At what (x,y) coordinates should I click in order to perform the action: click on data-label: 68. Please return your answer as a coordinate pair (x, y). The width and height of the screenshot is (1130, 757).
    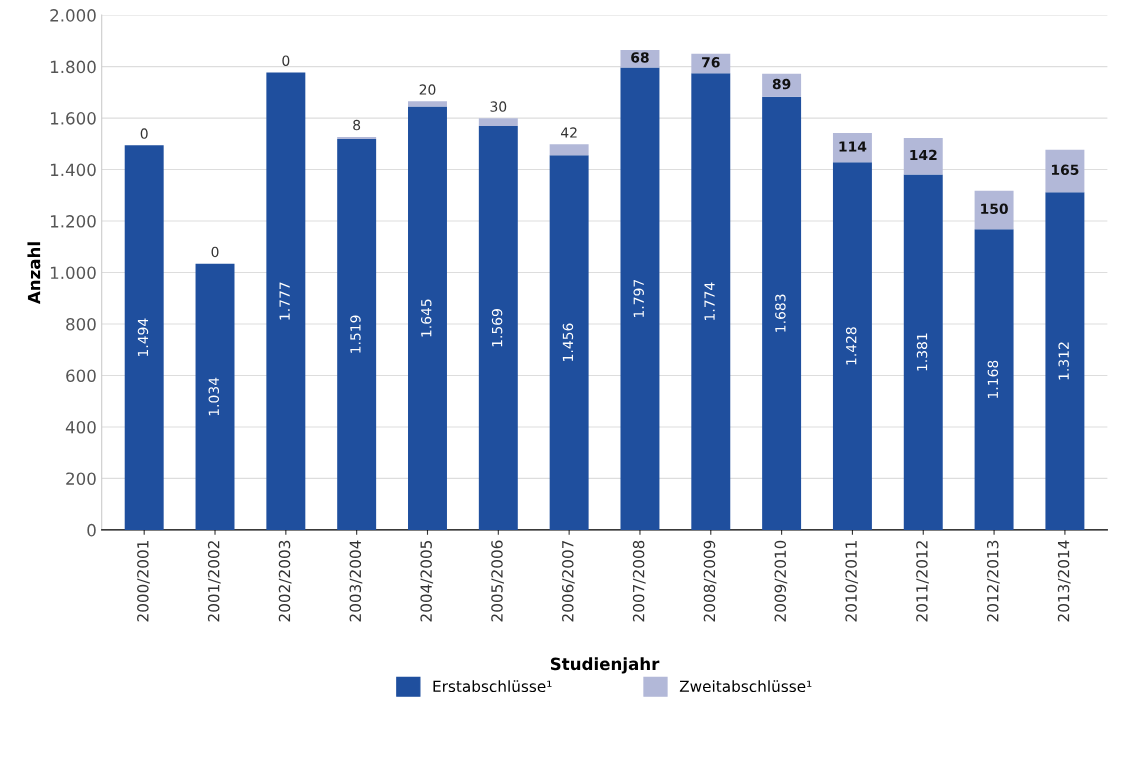
    Looking at the image, I should click on (640, 57).